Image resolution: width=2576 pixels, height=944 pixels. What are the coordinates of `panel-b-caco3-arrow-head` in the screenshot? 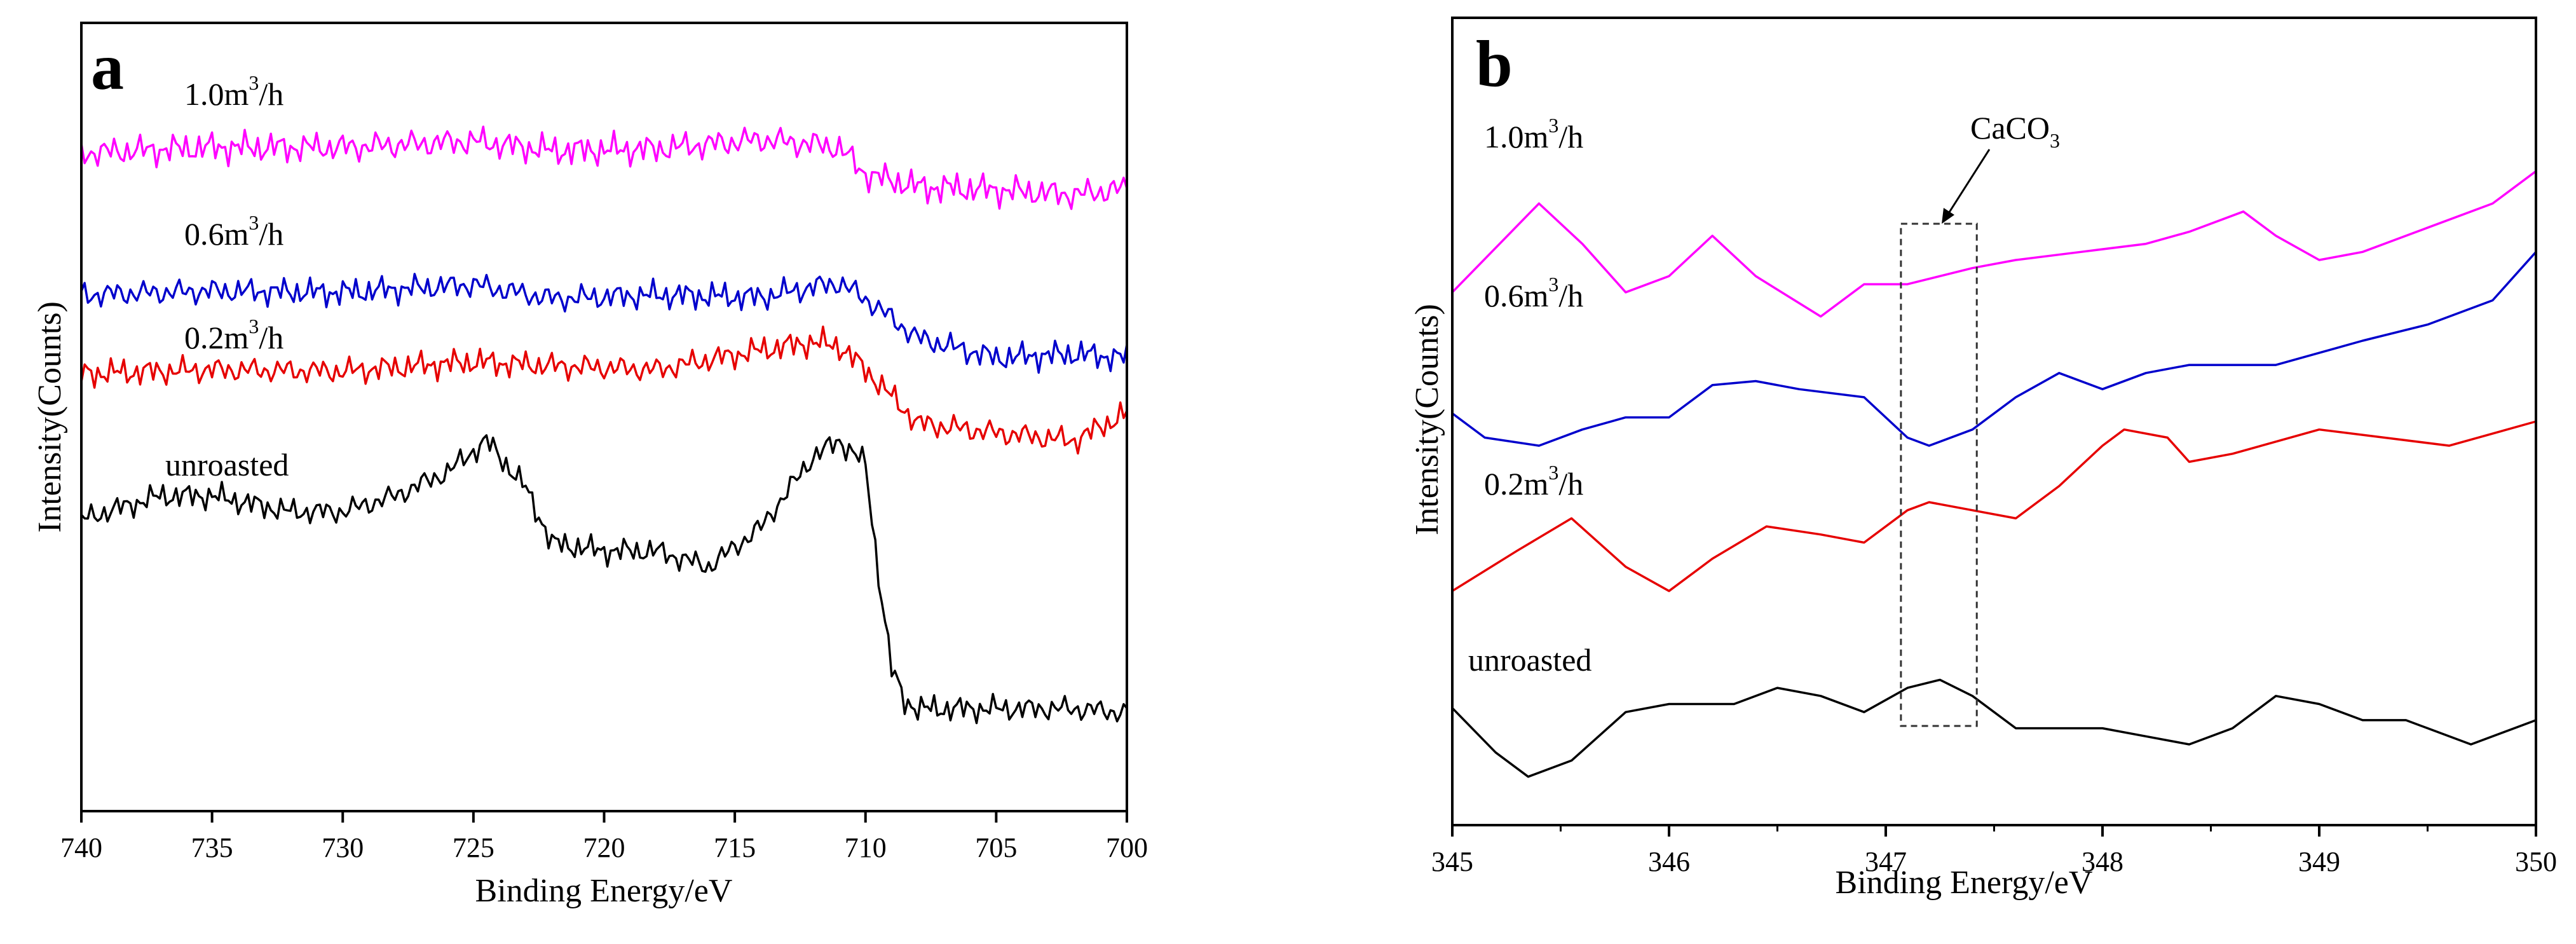 It's located at (1948, 216).